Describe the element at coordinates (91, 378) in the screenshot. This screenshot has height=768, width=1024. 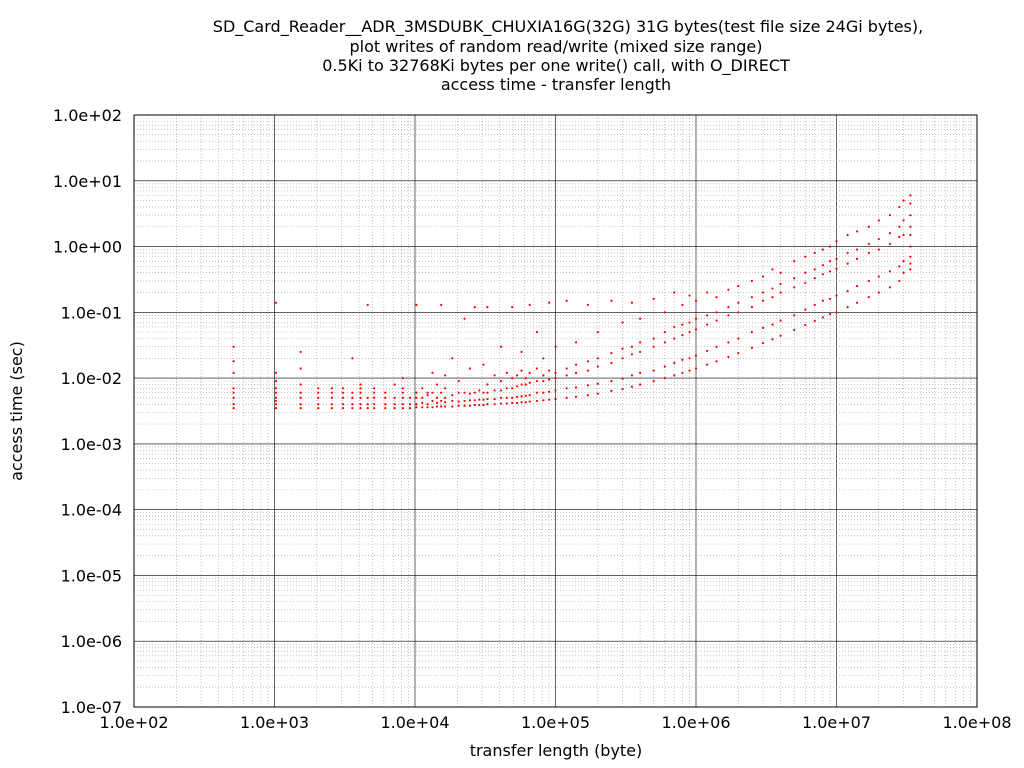
I see `y-tick-label: 1.0e-02` at that location.